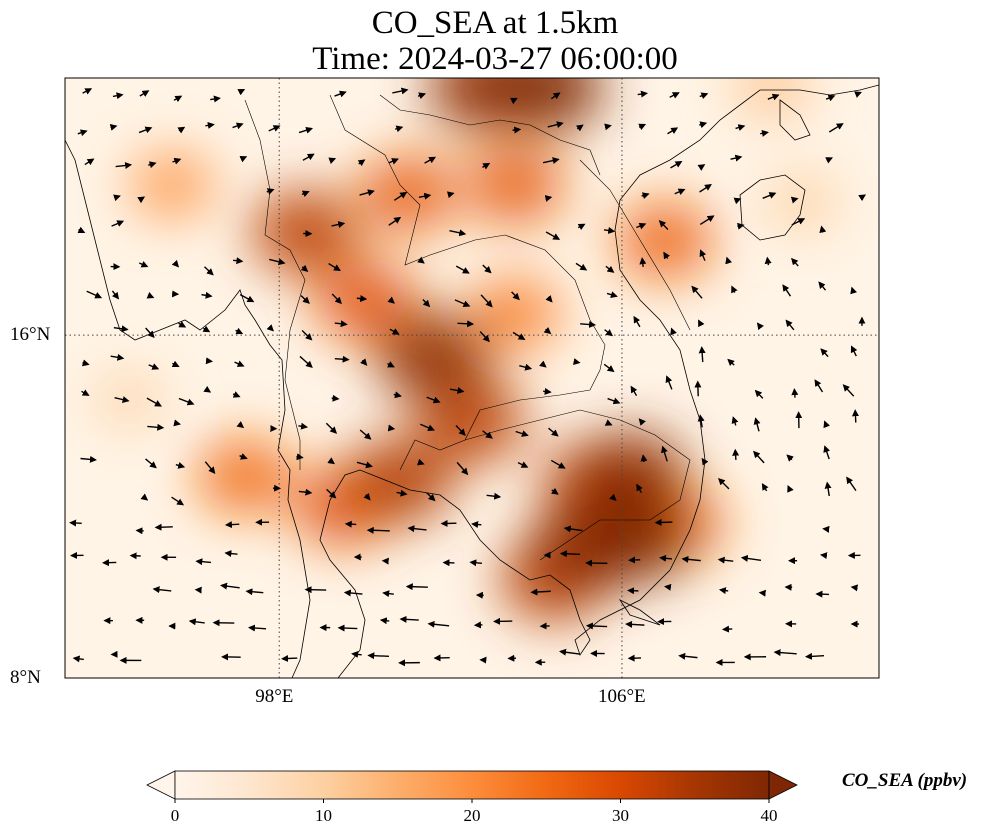  Describe the element at coordinates (783, 785) in the screenshot. I see `colorbar-extend-high` at that location.